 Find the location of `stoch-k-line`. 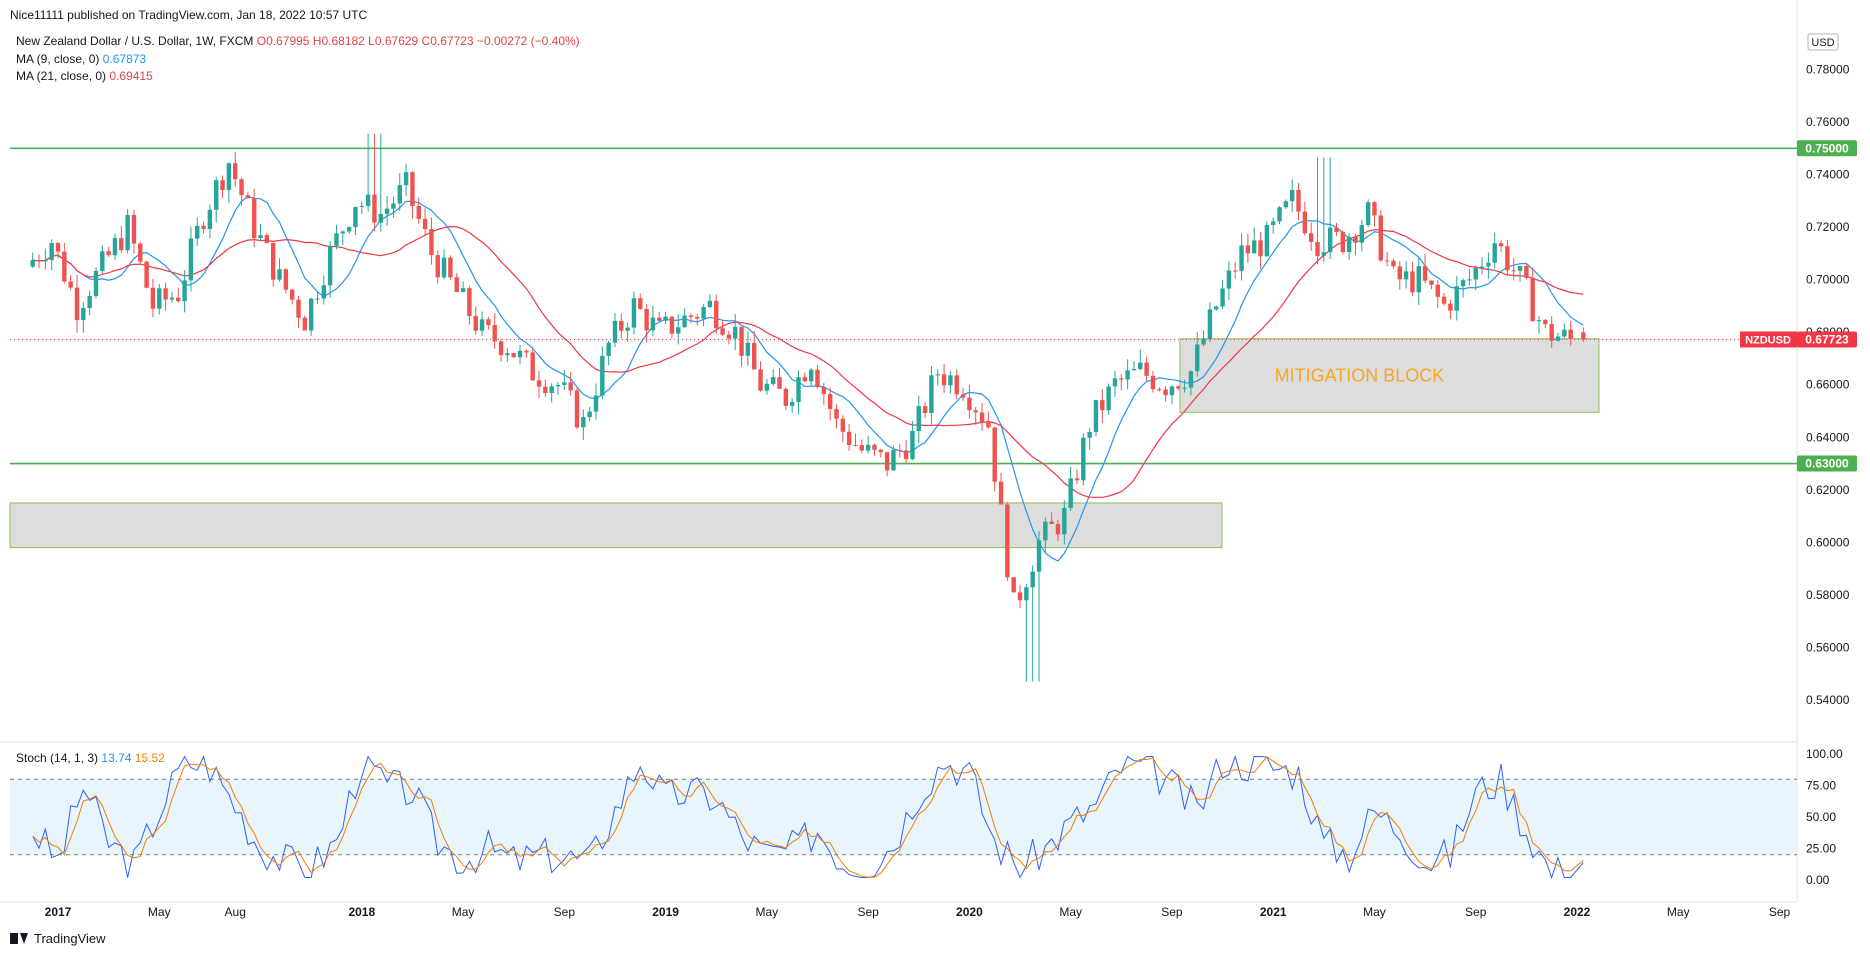

stoch-k-line is located at coordinates (808, 817).